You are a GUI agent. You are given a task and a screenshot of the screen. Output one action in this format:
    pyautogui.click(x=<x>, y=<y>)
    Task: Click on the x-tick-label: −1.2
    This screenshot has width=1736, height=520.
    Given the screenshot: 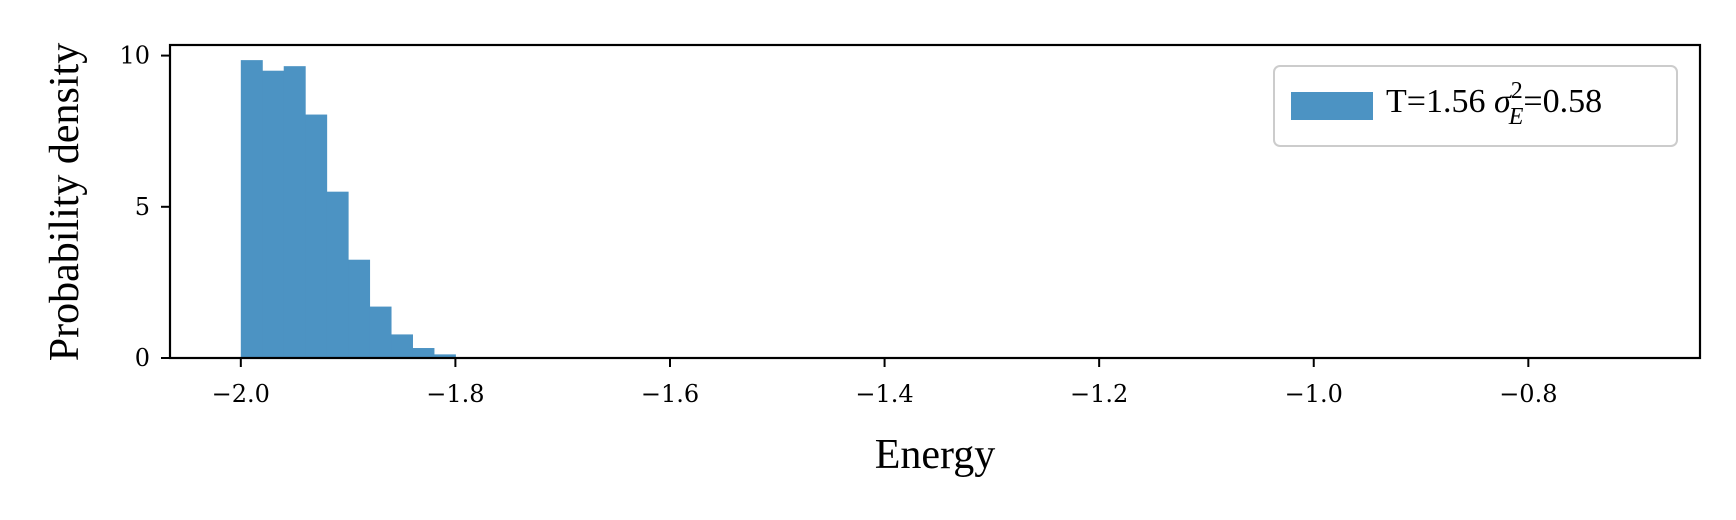 What is the action you would take?
    pyautogui.click(x=1099, y=394)
    